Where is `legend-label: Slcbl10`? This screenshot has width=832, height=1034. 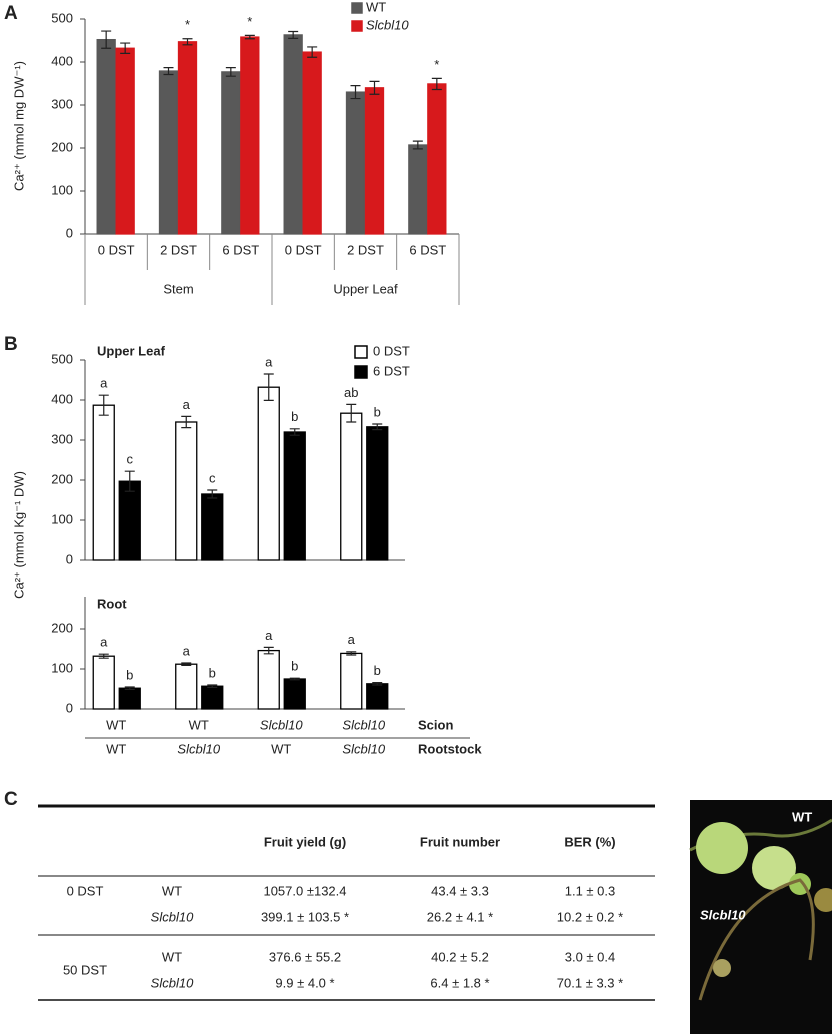 legend-label: Slcbl10 is located at coordinates (387, 24).